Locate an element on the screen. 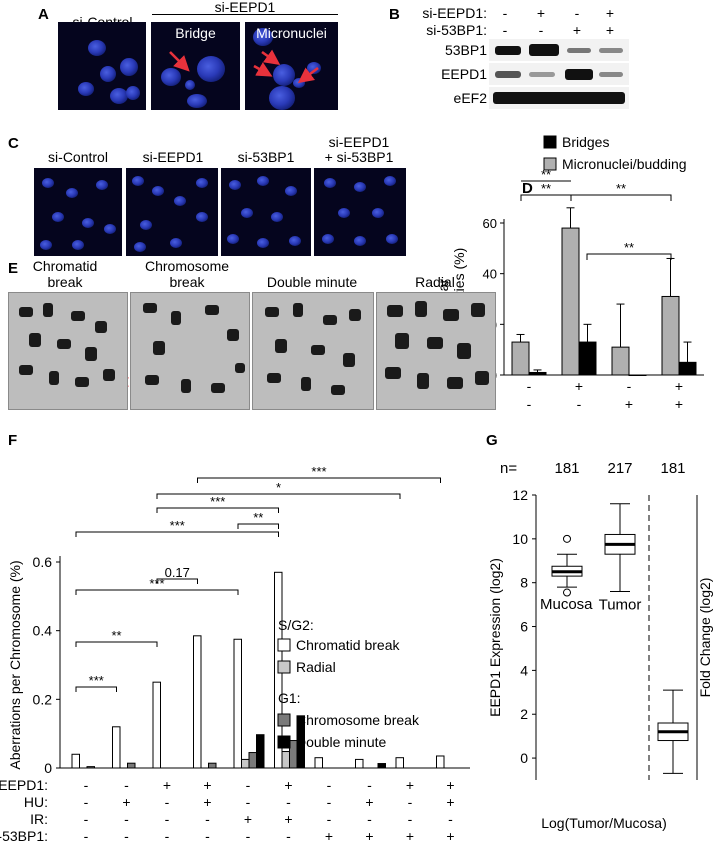  panel-label-a: A is located at coordinates (43, 14).